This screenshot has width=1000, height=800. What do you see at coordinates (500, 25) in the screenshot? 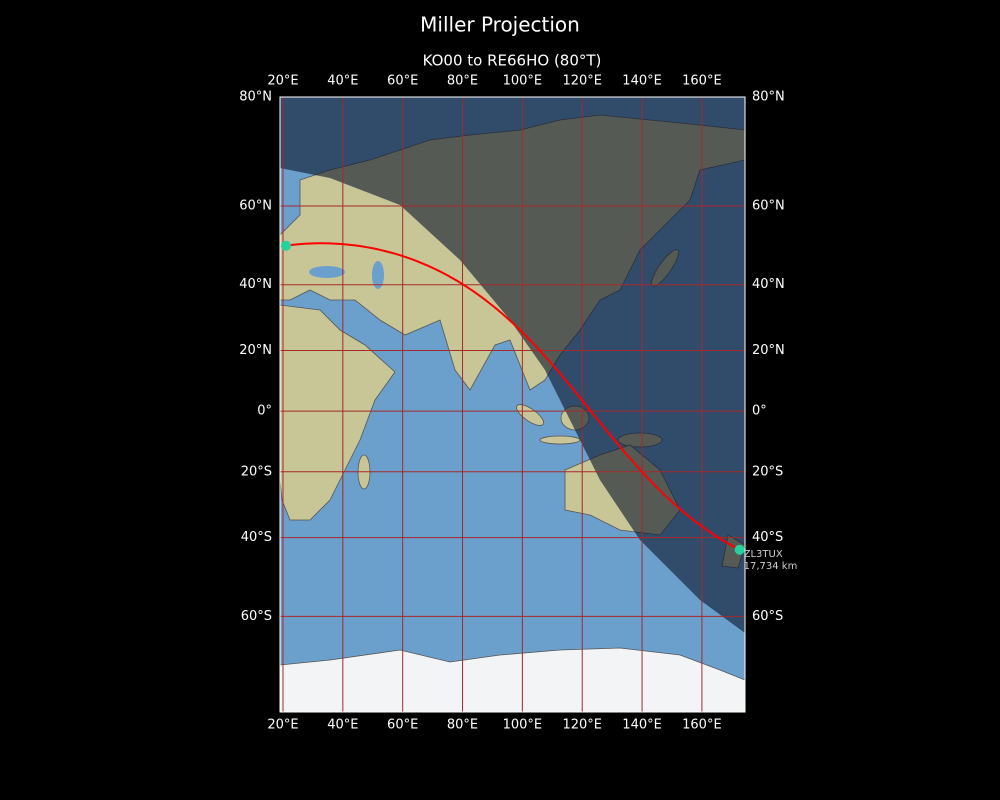
I see `figure-title: Miller Projection` at bounding box center [500, 25].